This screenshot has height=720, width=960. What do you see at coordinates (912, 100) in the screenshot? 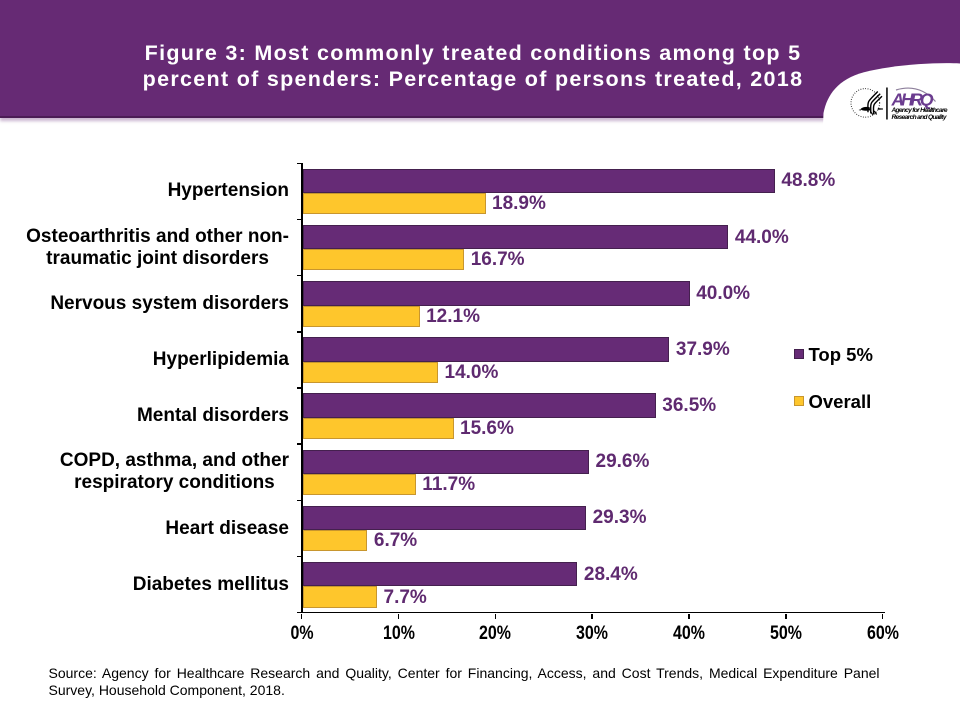
I see `svg-text: AHRQ` at bounding box center [912, 100].